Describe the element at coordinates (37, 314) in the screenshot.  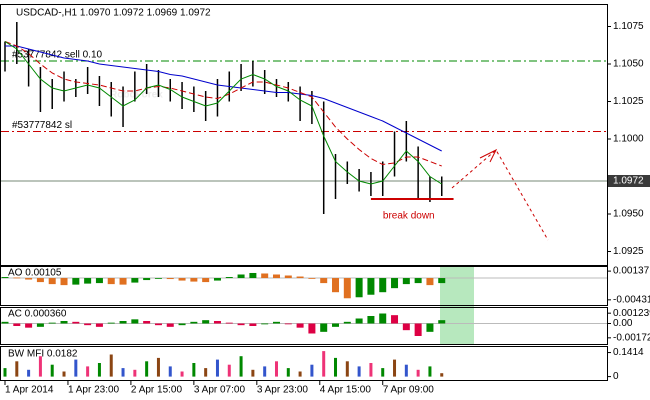
I see `pane-title: AC 0.000360` at that location.